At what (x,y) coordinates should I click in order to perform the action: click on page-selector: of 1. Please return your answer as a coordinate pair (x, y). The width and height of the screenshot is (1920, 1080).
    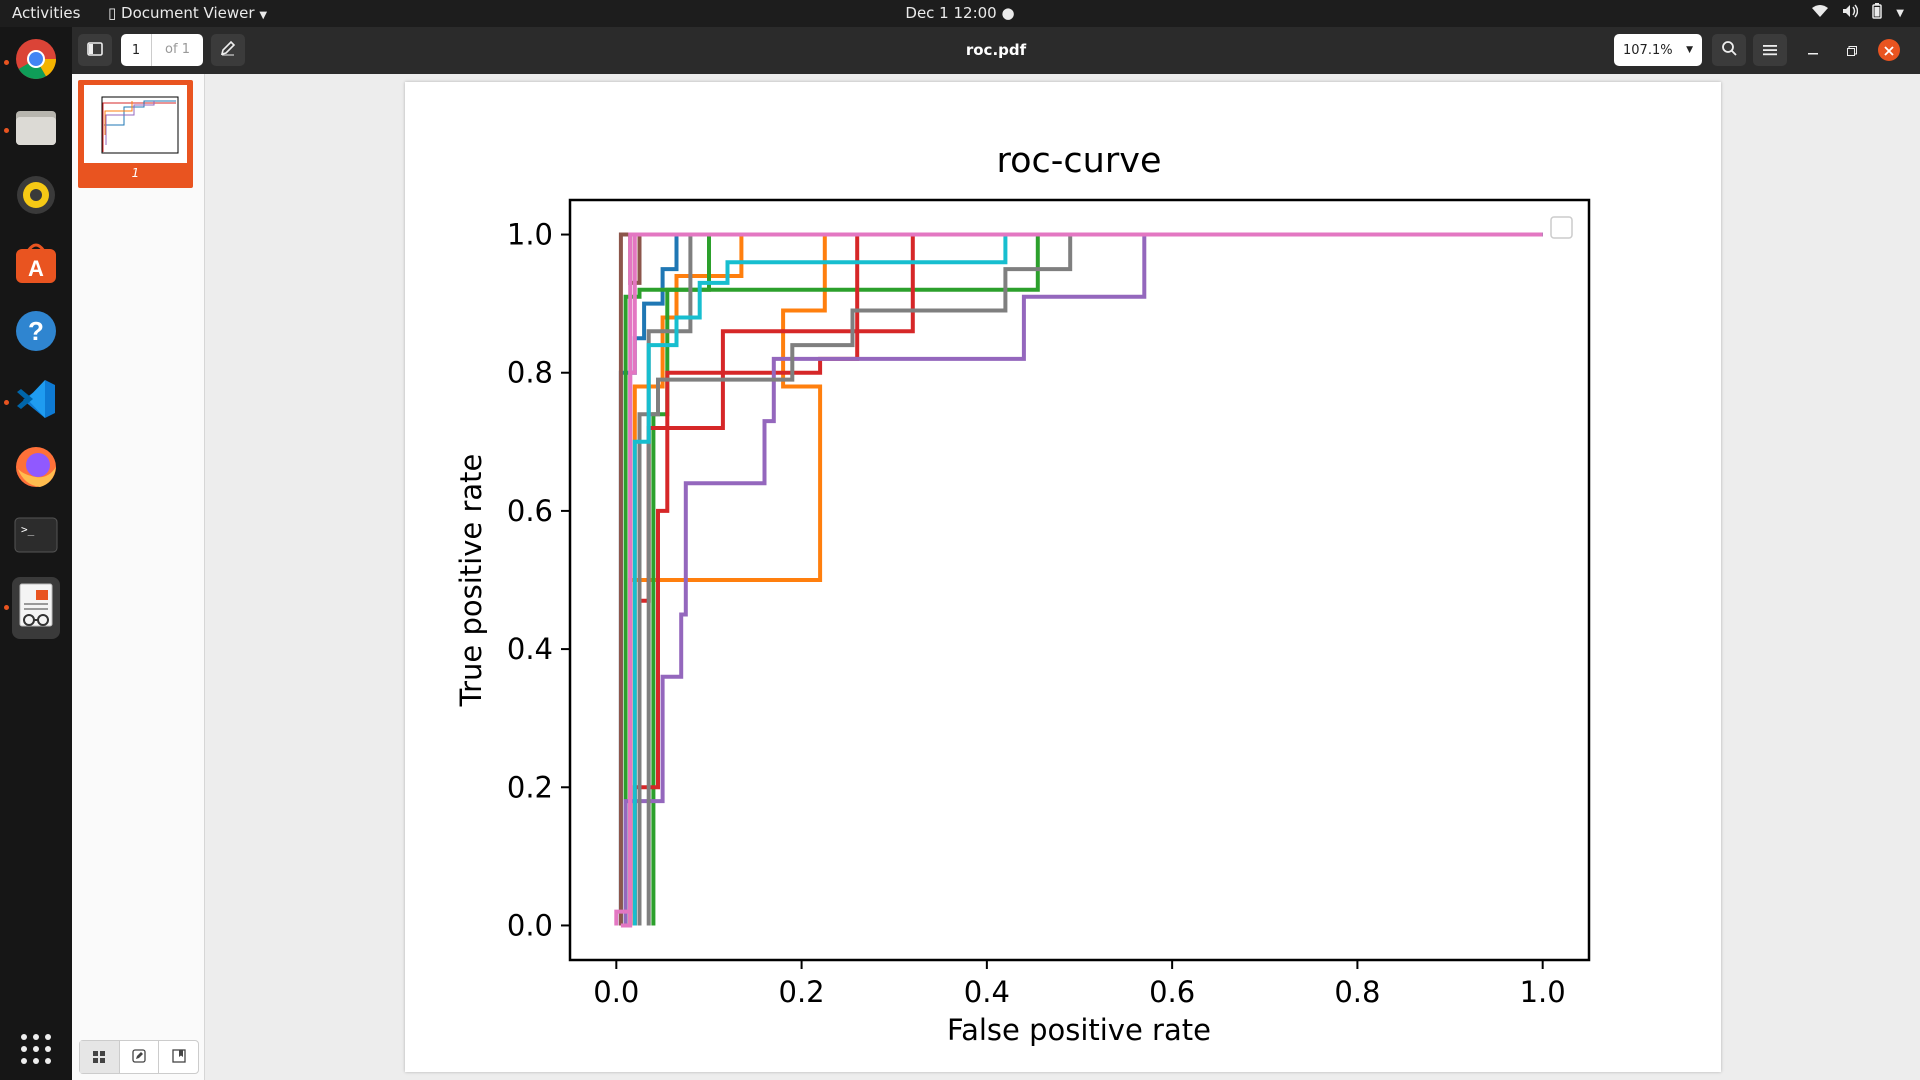
    Looking at the image, I should click on (162, 50).